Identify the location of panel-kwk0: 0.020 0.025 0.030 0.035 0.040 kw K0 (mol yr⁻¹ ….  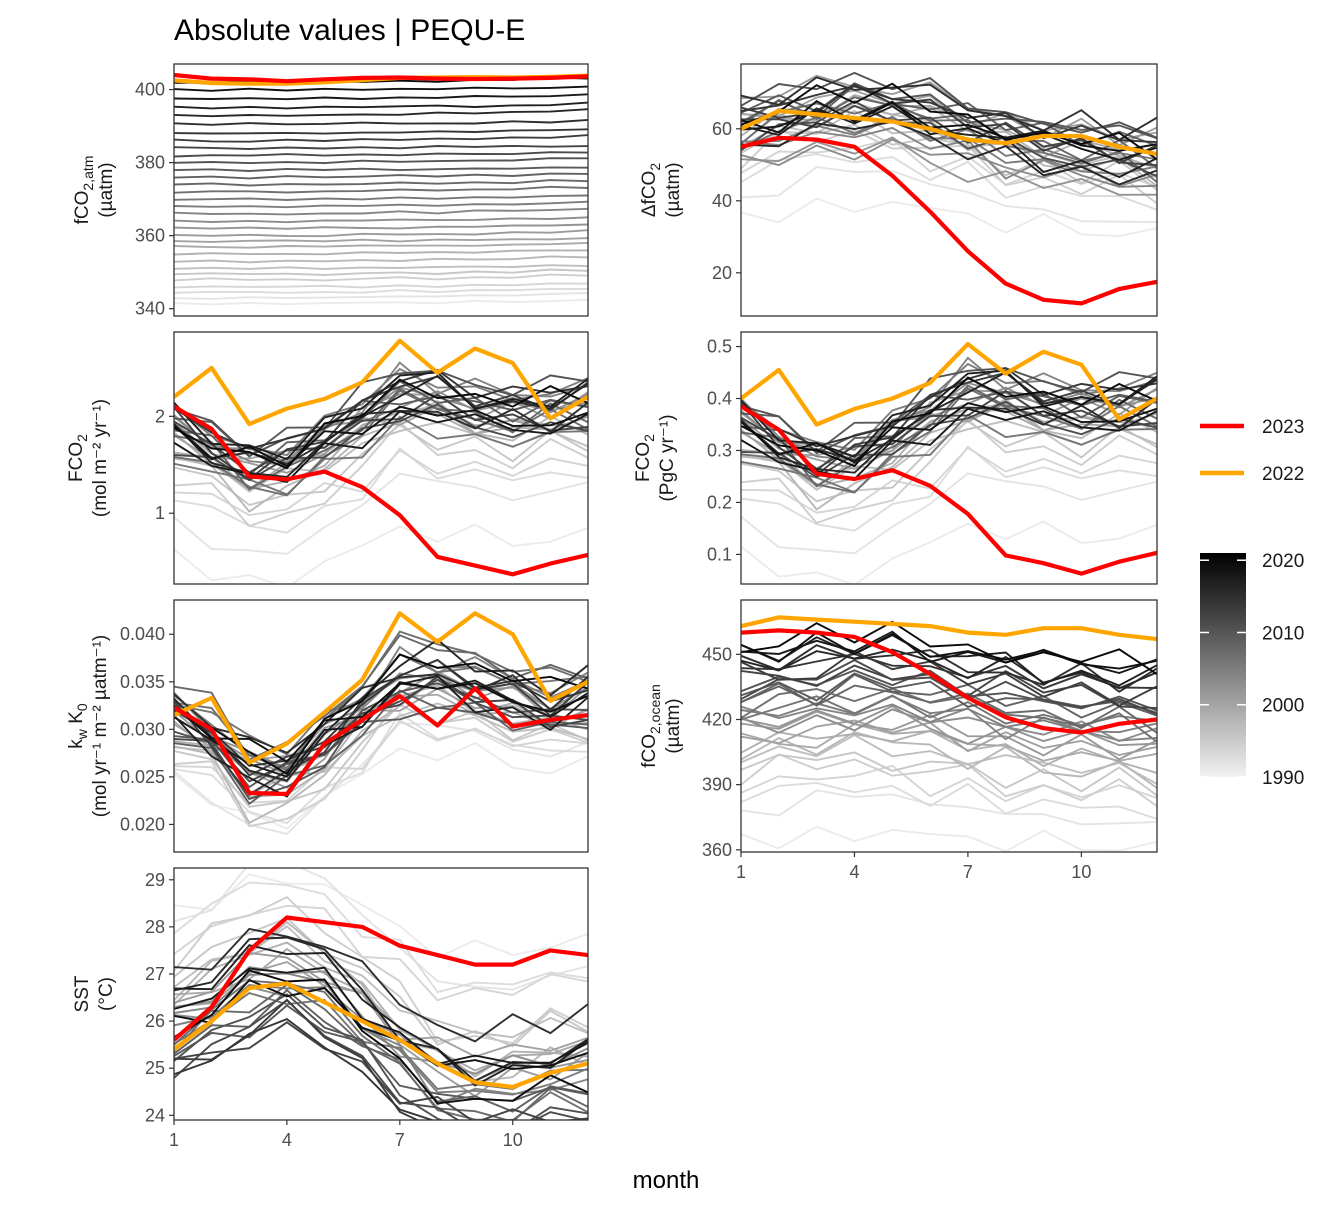
(327, 726).